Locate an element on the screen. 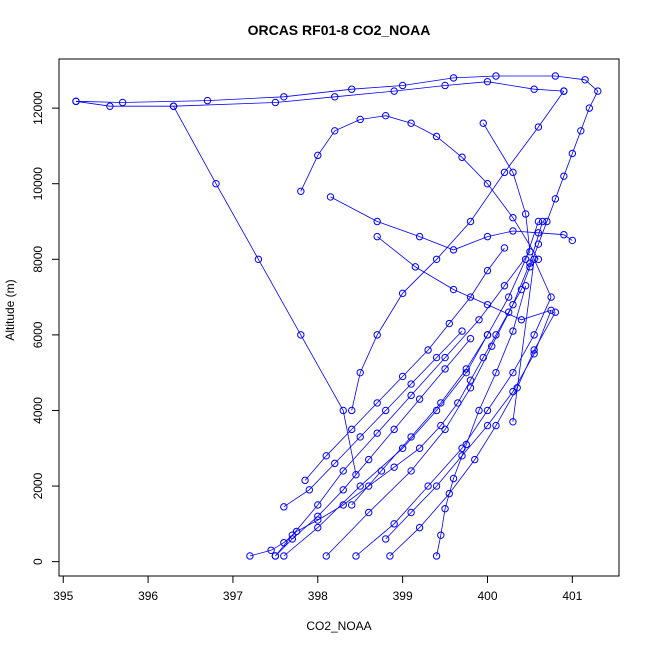 This screenshot has height=650, width=650. x-tick-label: 398 is located at coordinates (318, 596).